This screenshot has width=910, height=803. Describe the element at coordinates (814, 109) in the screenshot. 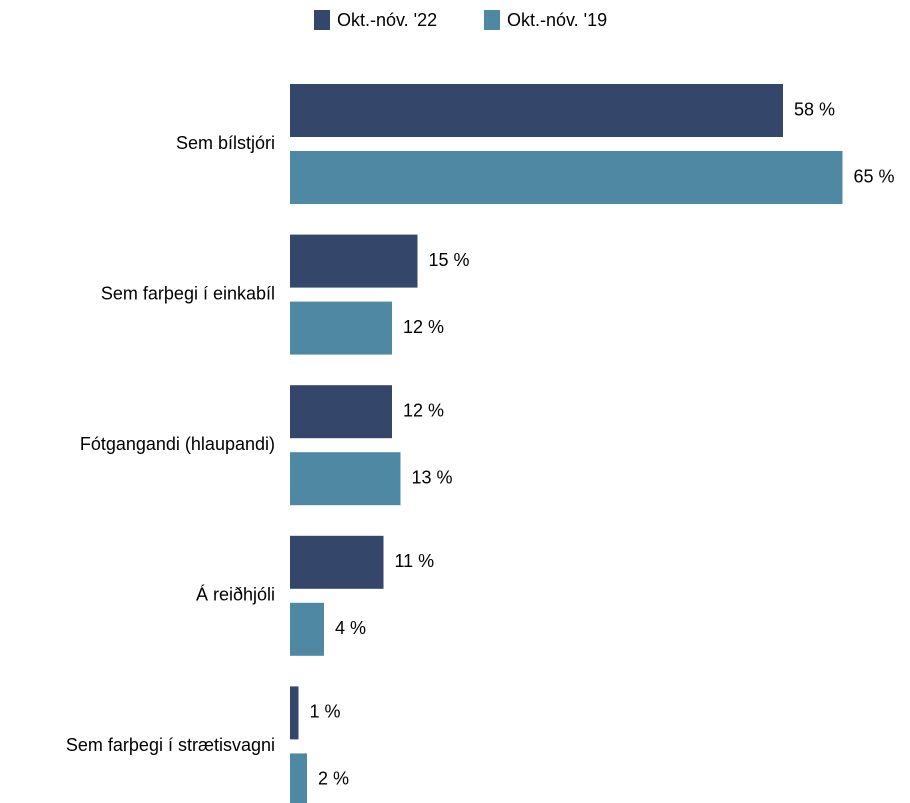

I see `value-label: 58 %` at that location.